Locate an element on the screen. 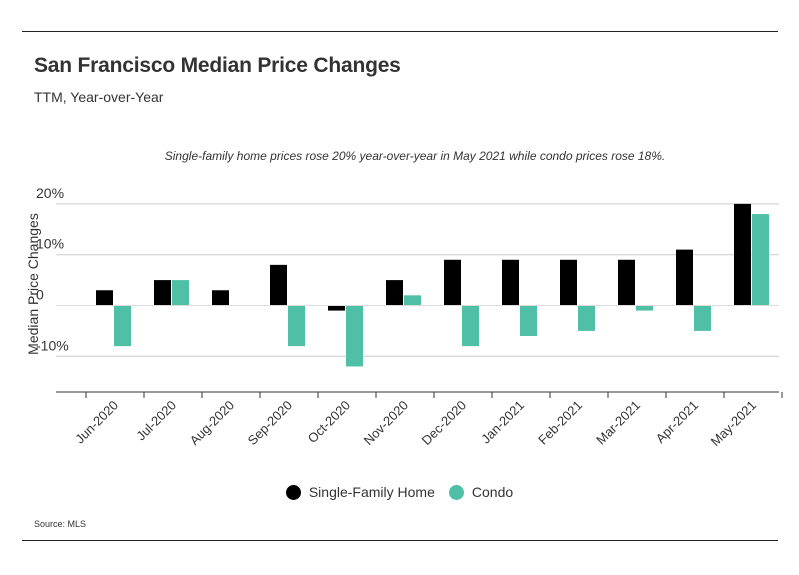 The height and width of the screenshot is (575, 799). legend-swatch-condo is located at coordinates (456, 492).